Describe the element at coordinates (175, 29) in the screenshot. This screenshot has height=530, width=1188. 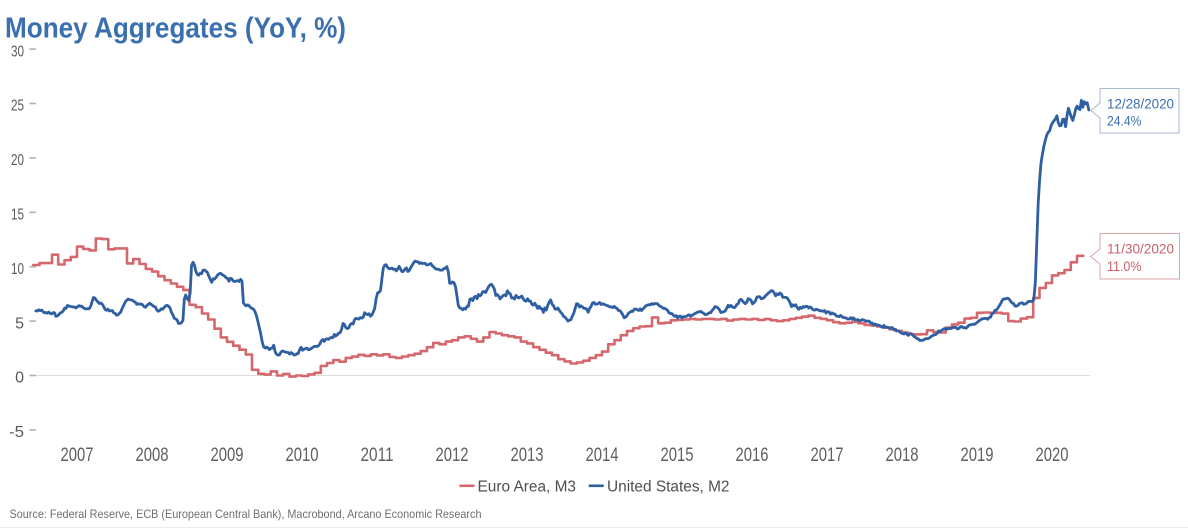
I see `svg-text: Money Aggregates (YoY, %)` at that location.